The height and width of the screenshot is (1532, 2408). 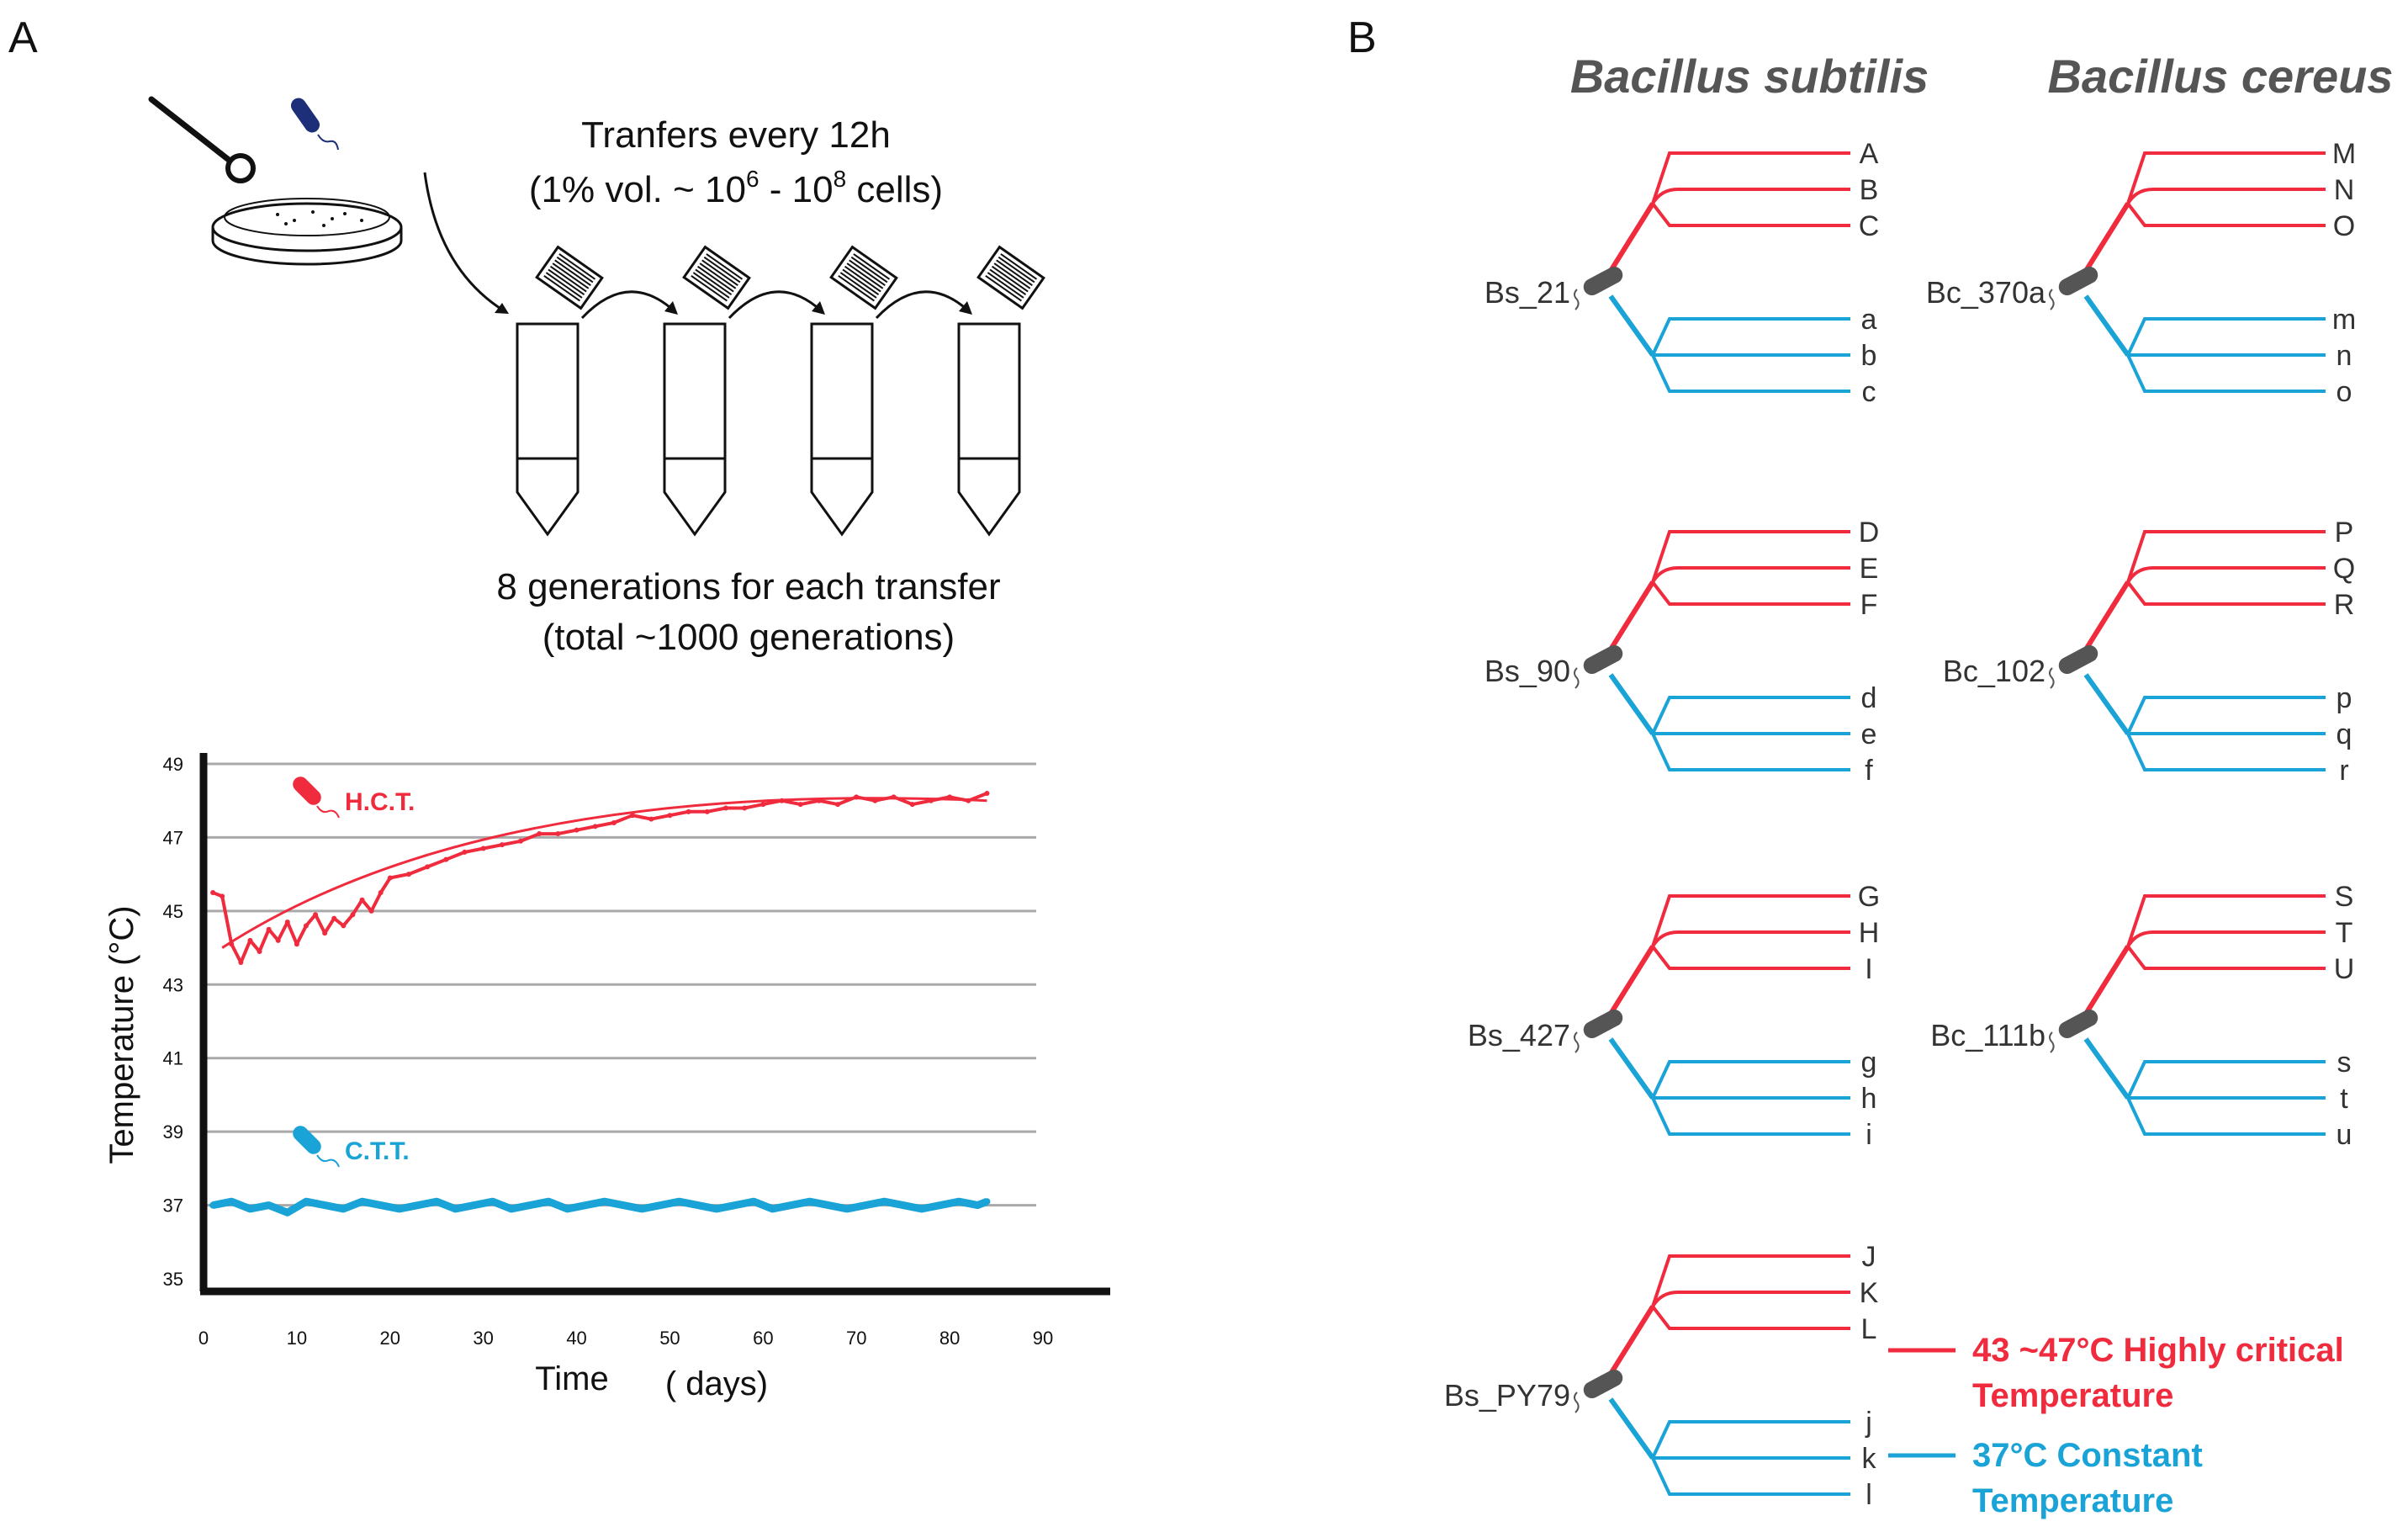 What do you see at coordinates (965, 308) in the screenshot?
I see `arrow-head-icon` at bounding box center [965, 308].